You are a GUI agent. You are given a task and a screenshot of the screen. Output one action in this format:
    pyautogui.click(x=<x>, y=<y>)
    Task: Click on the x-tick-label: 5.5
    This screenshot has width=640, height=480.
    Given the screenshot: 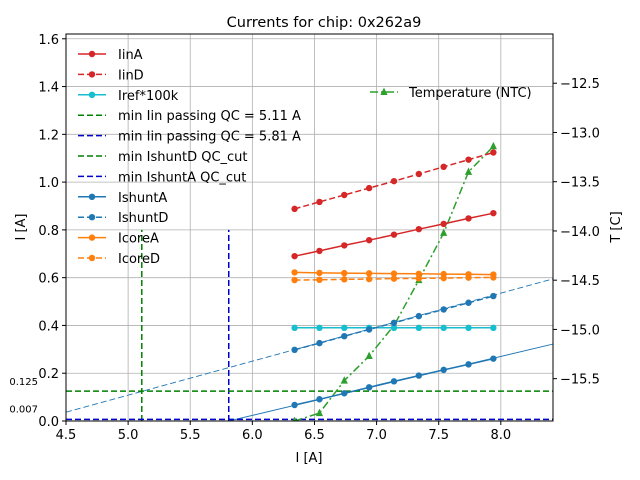 What is the action you would take?
    pyautogui.click(x=190, y=435)
    